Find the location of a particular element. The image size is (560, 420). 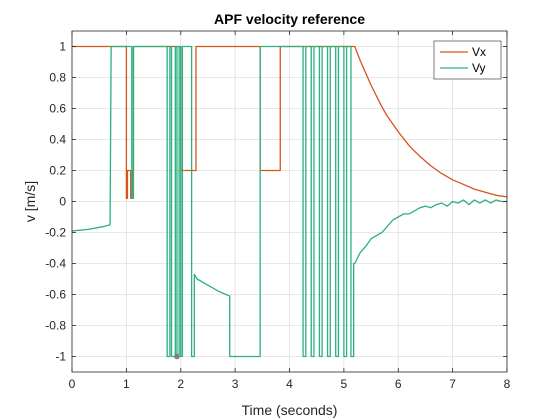

x-tick-label: 7 is located at coordinates (452, 384).